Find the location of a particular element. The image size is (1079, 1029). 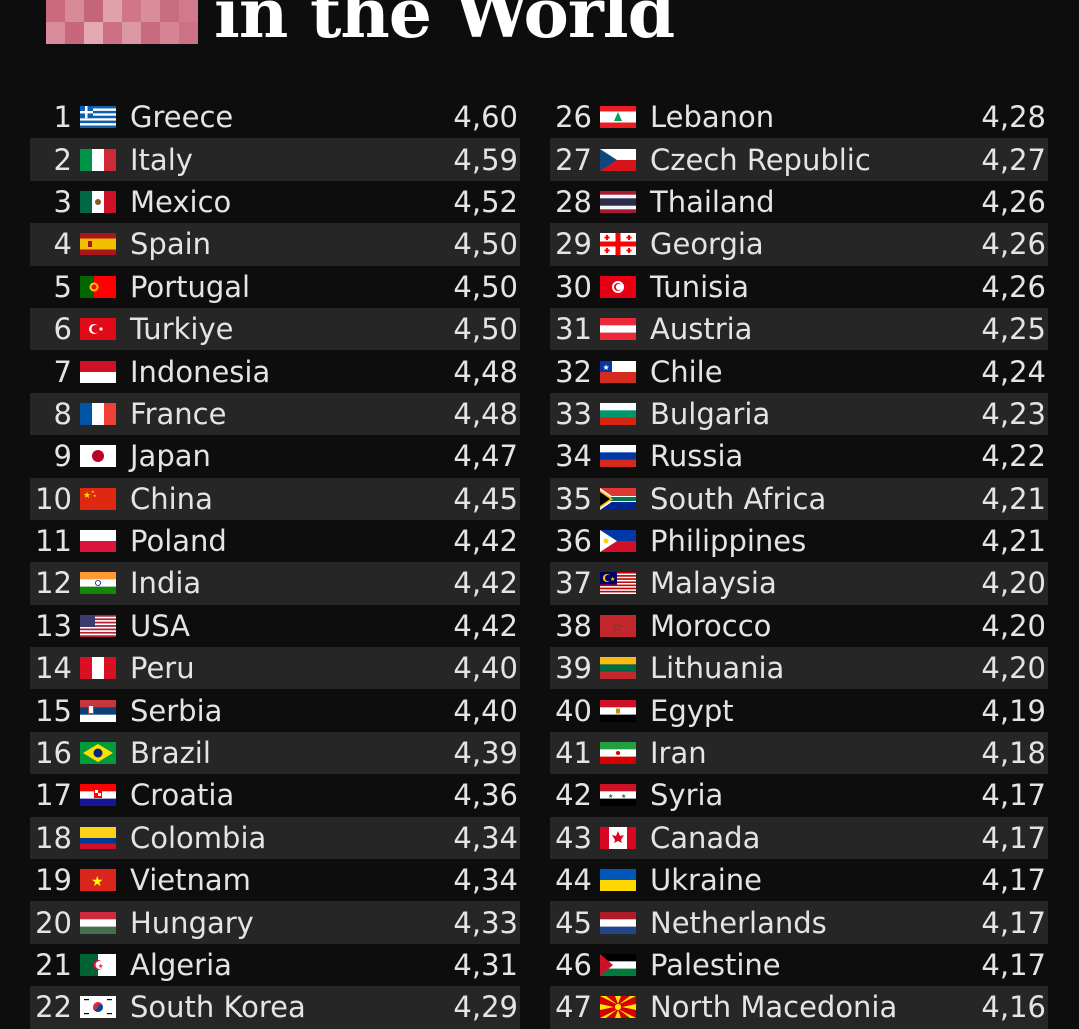

list-item: 42 ★ ★ Syria 4,17 is located at coordinates (799, 795).